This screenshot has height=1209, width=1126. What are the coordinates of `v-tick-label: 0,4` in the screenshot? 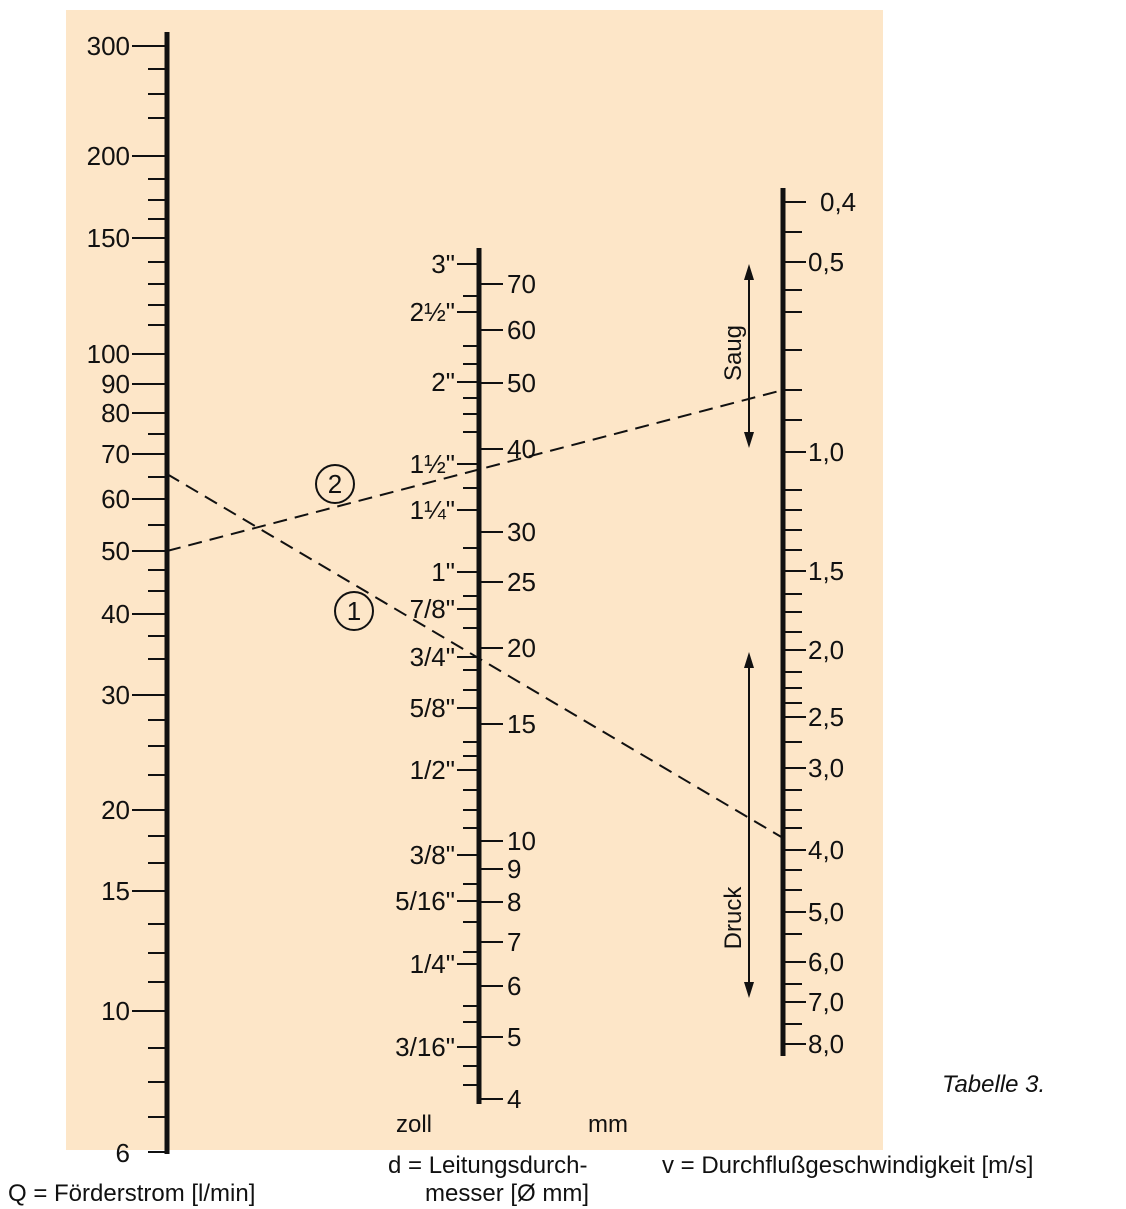 It's located at (838, 202).